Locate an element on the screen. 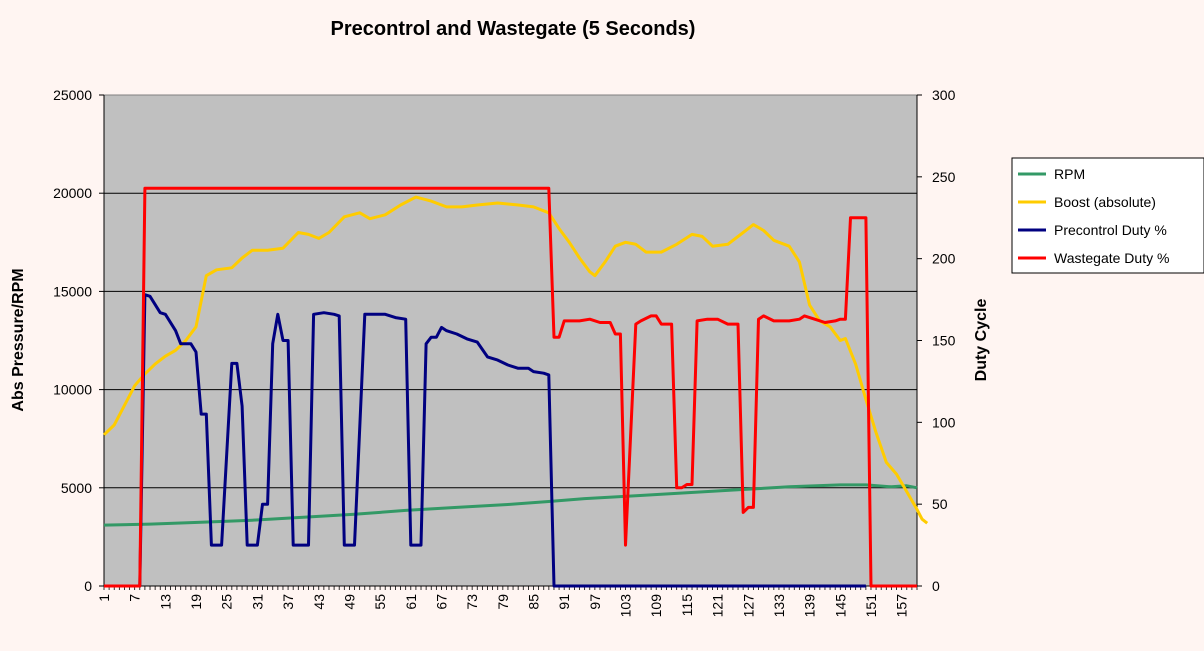 The height and width of the screenshot is (651, 1204). y2-tick-label: 150 is located at coordinates (944, 341).